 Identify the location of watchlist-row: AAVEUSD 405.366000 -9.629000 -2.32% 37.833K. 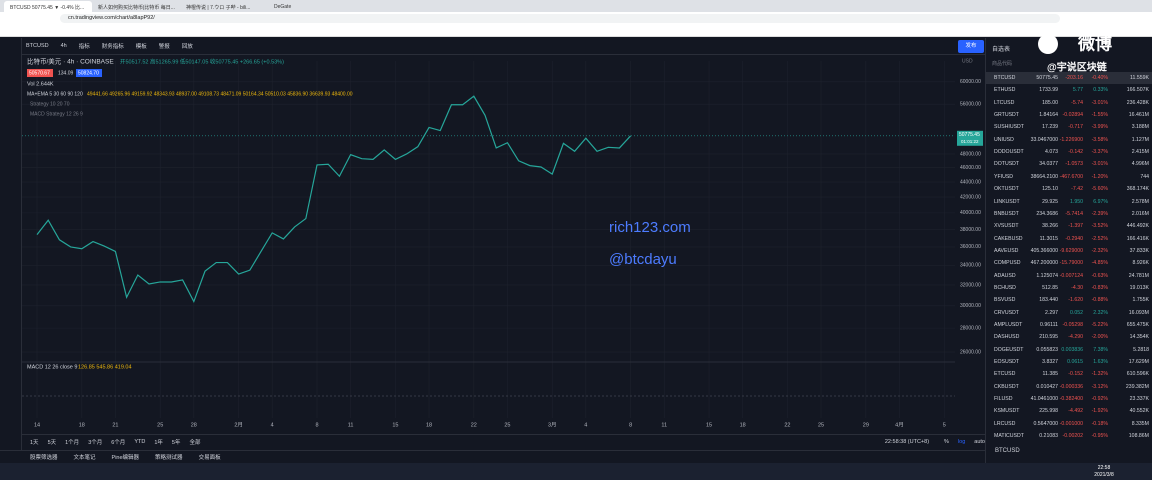
(1069, 251).